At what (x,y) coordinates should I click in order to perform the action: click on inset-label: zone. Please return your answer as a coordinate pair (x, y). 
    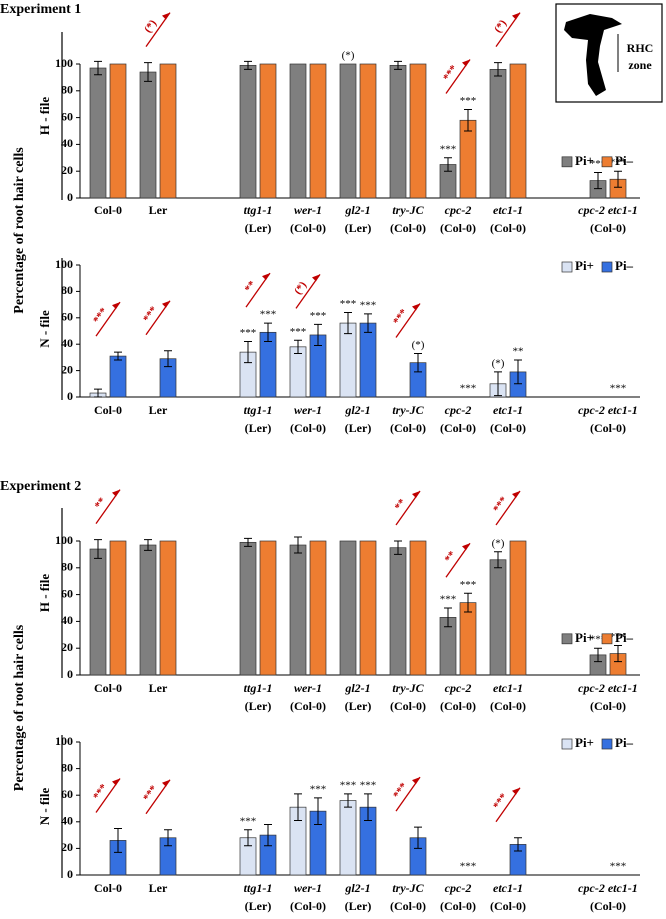
    Looking at the image, I should click on (640, 65).